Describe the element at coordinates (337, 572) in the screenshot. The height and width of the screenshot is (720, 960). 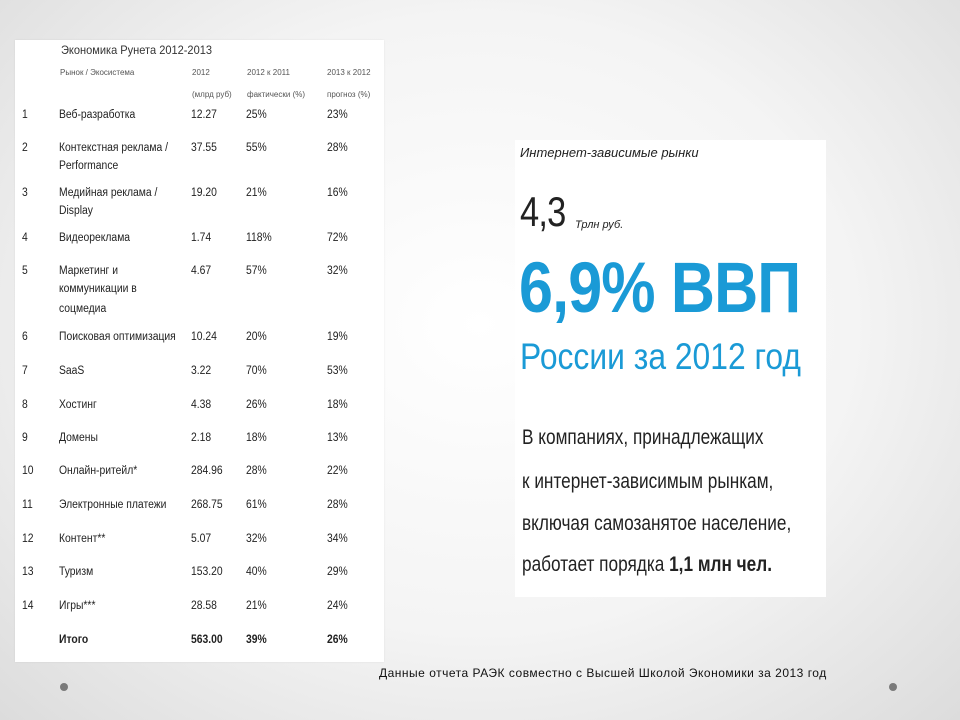
I see `row-forecast: 29%` at that location.